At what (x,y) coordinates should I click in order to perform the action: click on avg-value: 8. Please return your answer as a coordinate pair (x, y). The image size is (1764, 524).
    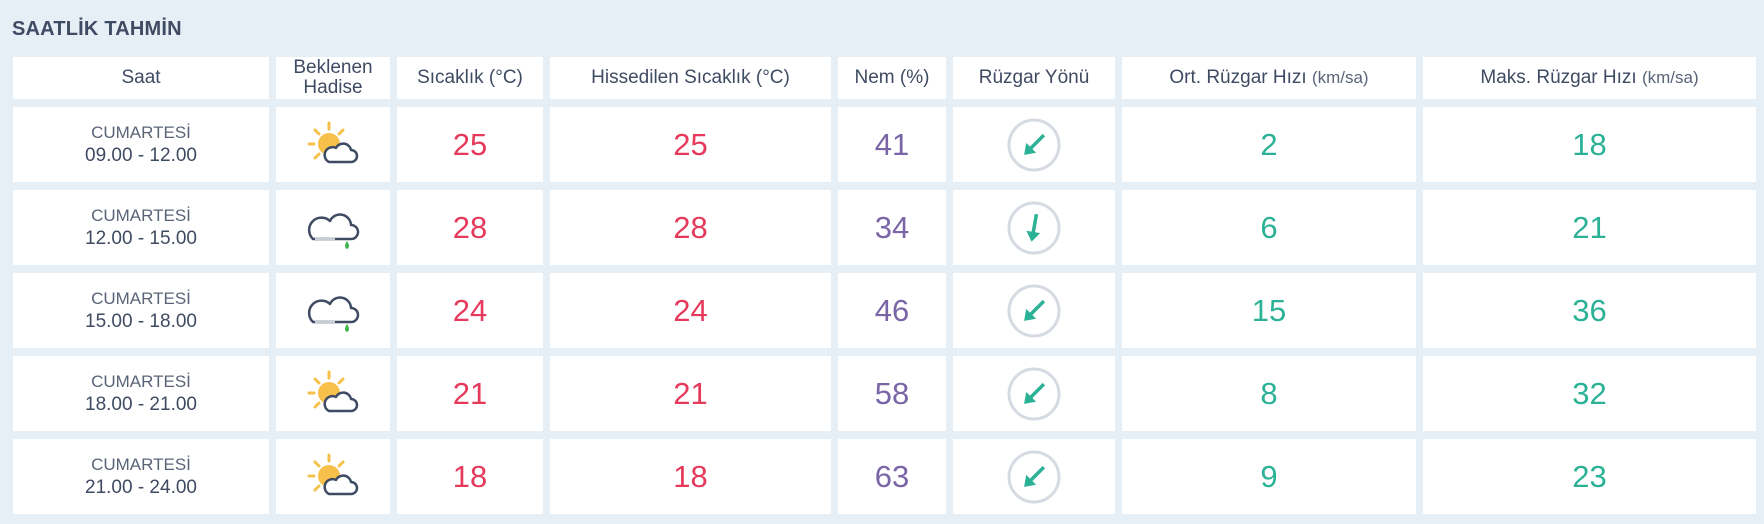
    Looking at the image, I should click on (1269, 393).